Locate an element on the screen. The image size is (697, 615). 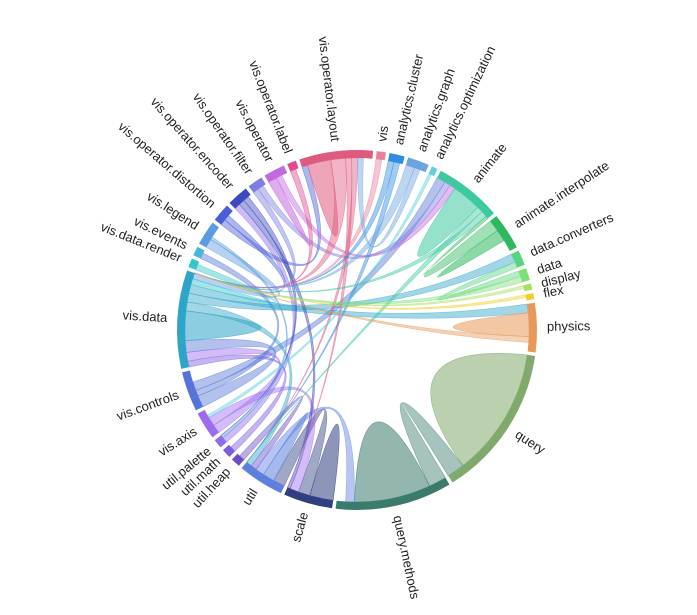
group-arc-analytics-cluster is located at coordinates (396, 158).